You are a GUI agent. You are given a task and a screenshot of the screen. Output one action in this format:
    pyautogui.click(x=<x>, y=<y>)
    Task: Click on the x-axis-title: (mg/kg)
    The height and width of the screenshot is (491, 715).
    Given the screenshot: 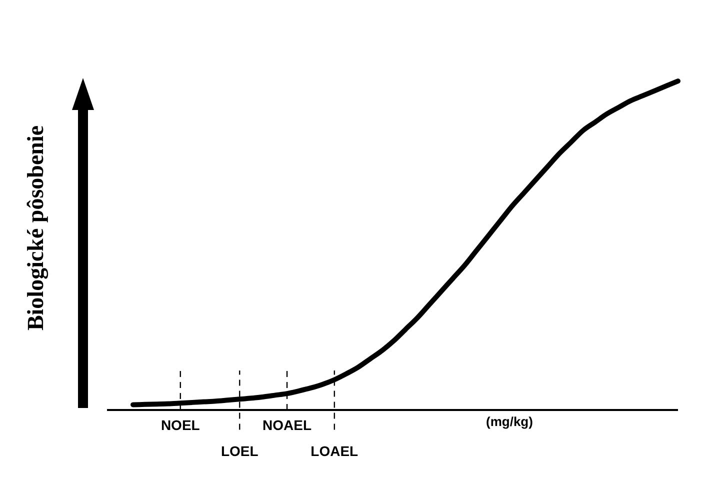 What is the action you would take?
    pyautogui.click(x=509, y=421)
    